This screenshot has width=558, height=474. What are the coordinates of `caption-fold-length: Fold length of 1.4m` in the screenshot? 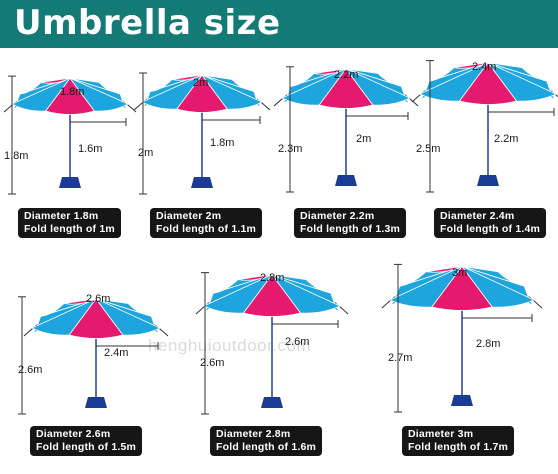 It's located at (490, 229).